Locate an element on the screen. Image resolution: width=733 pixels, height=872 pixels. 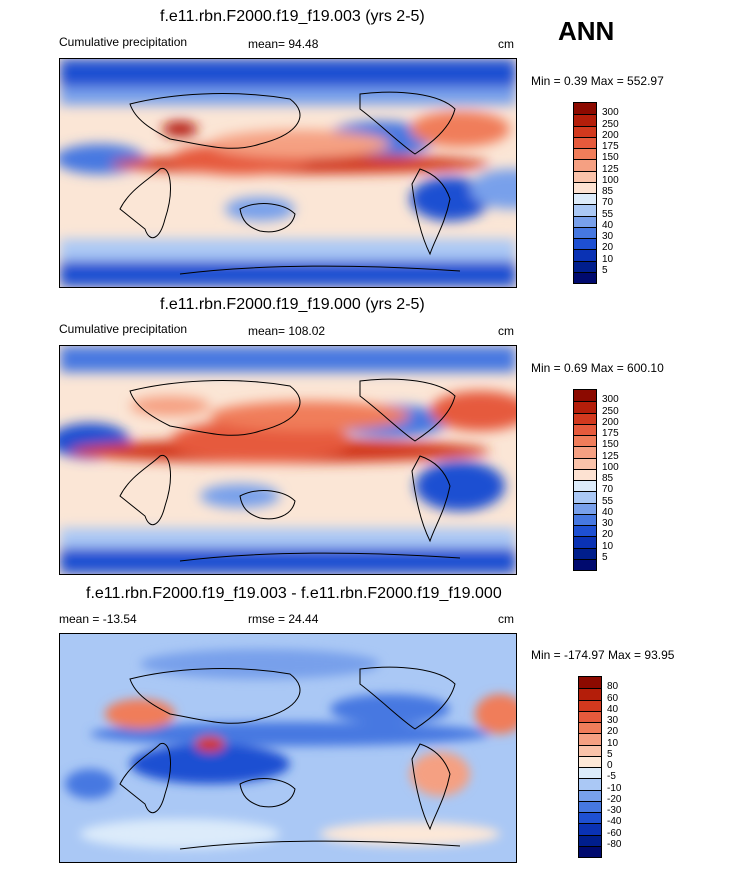
panel-1-title: f.e11.rbn.F2000.f19_f19.003 (yrs 2-5) is located at coordinates (292, 16).